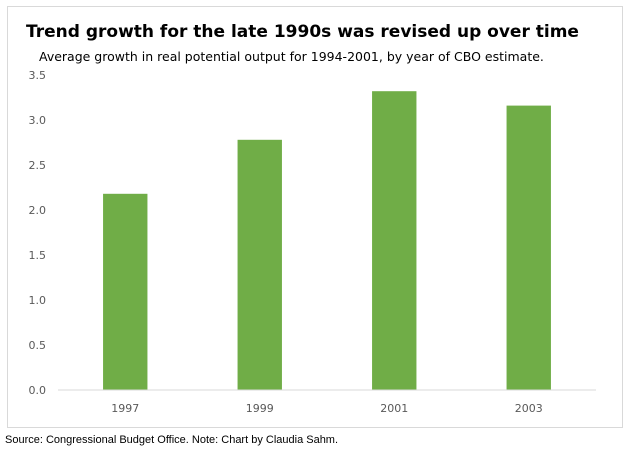 This screenshot has height=455, width=633. What do you see at coordinates (38, 255) in the screenshot?
I see `y-tick-label: 1.5` at bounding box center [38, 255].